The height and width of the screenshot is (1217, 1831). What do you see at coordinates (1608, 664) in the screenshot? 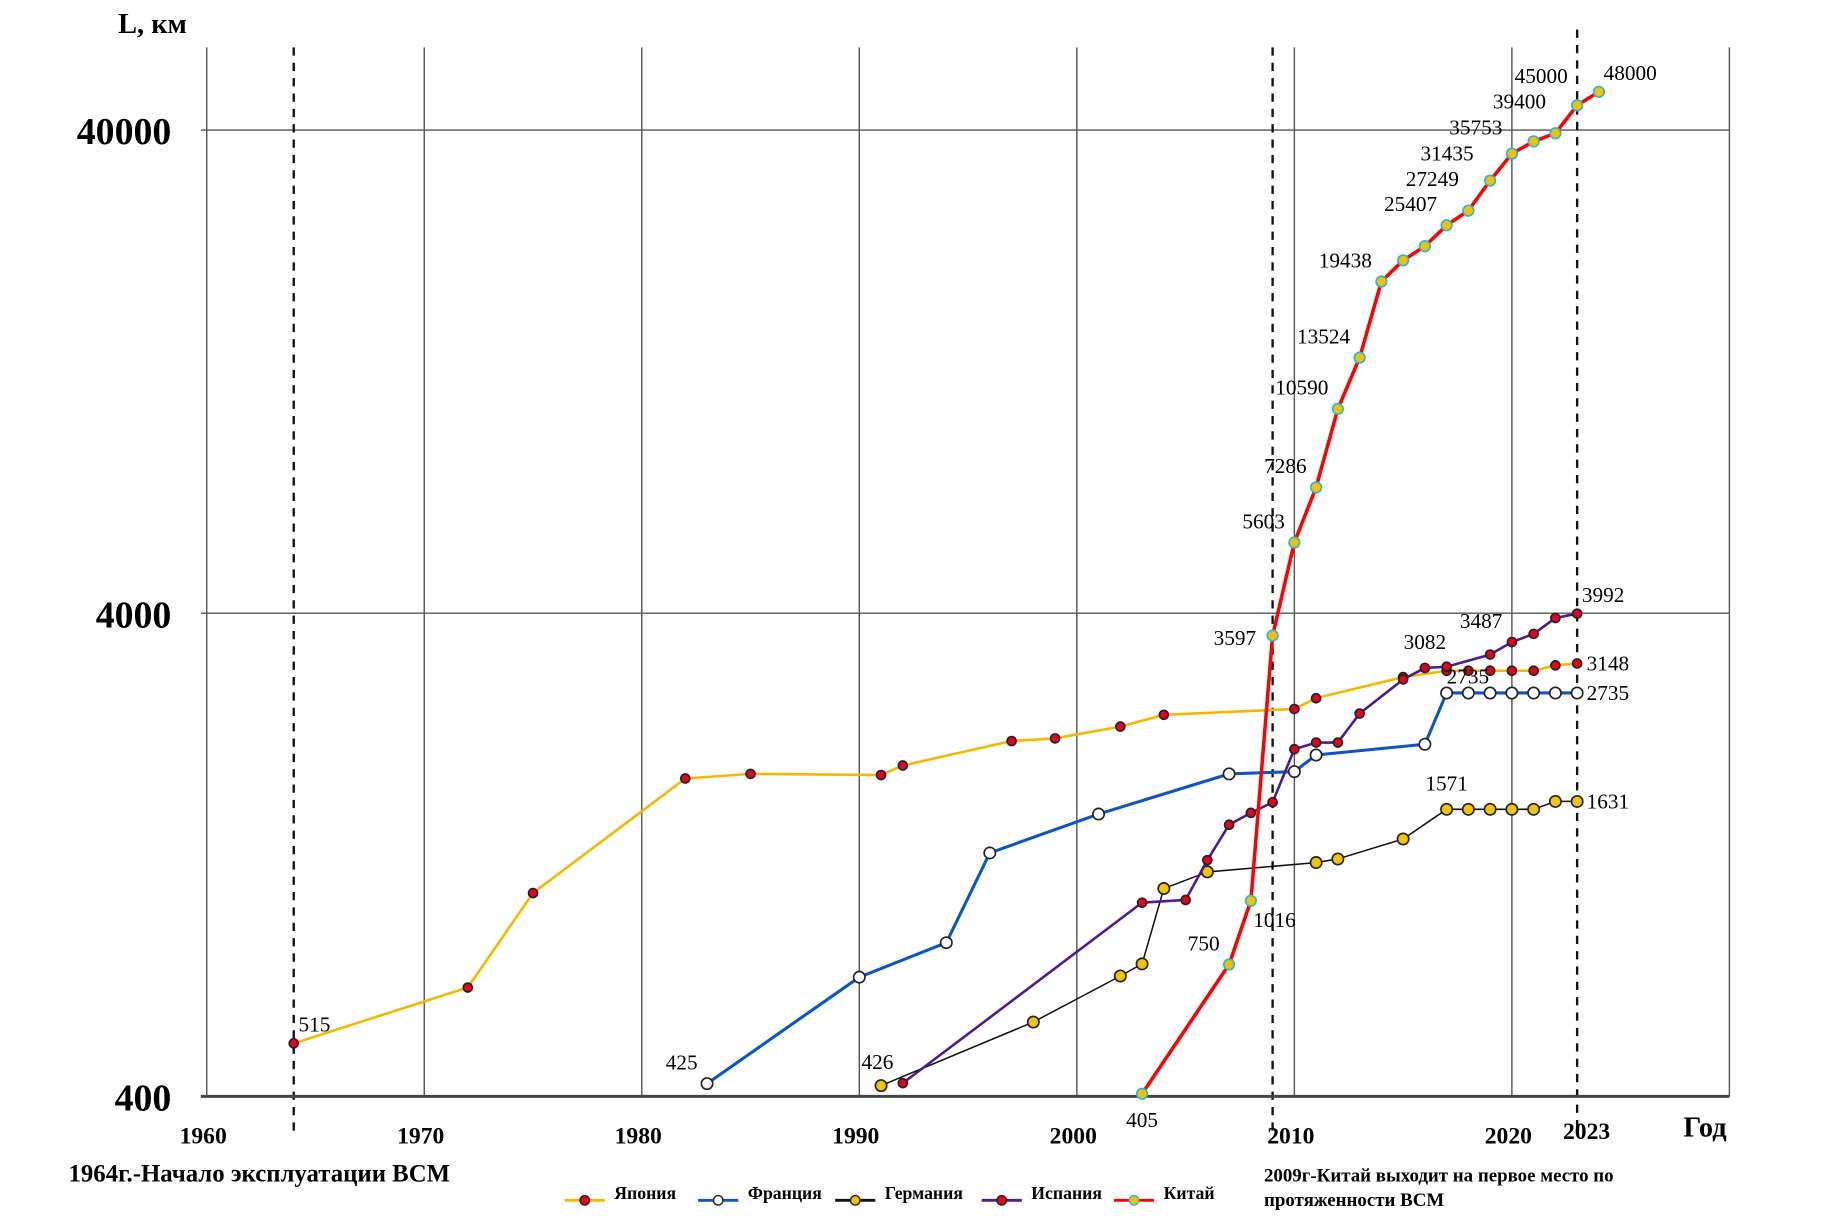
I see `data-label-japan: 3148` at bounding box center [1608, 664].